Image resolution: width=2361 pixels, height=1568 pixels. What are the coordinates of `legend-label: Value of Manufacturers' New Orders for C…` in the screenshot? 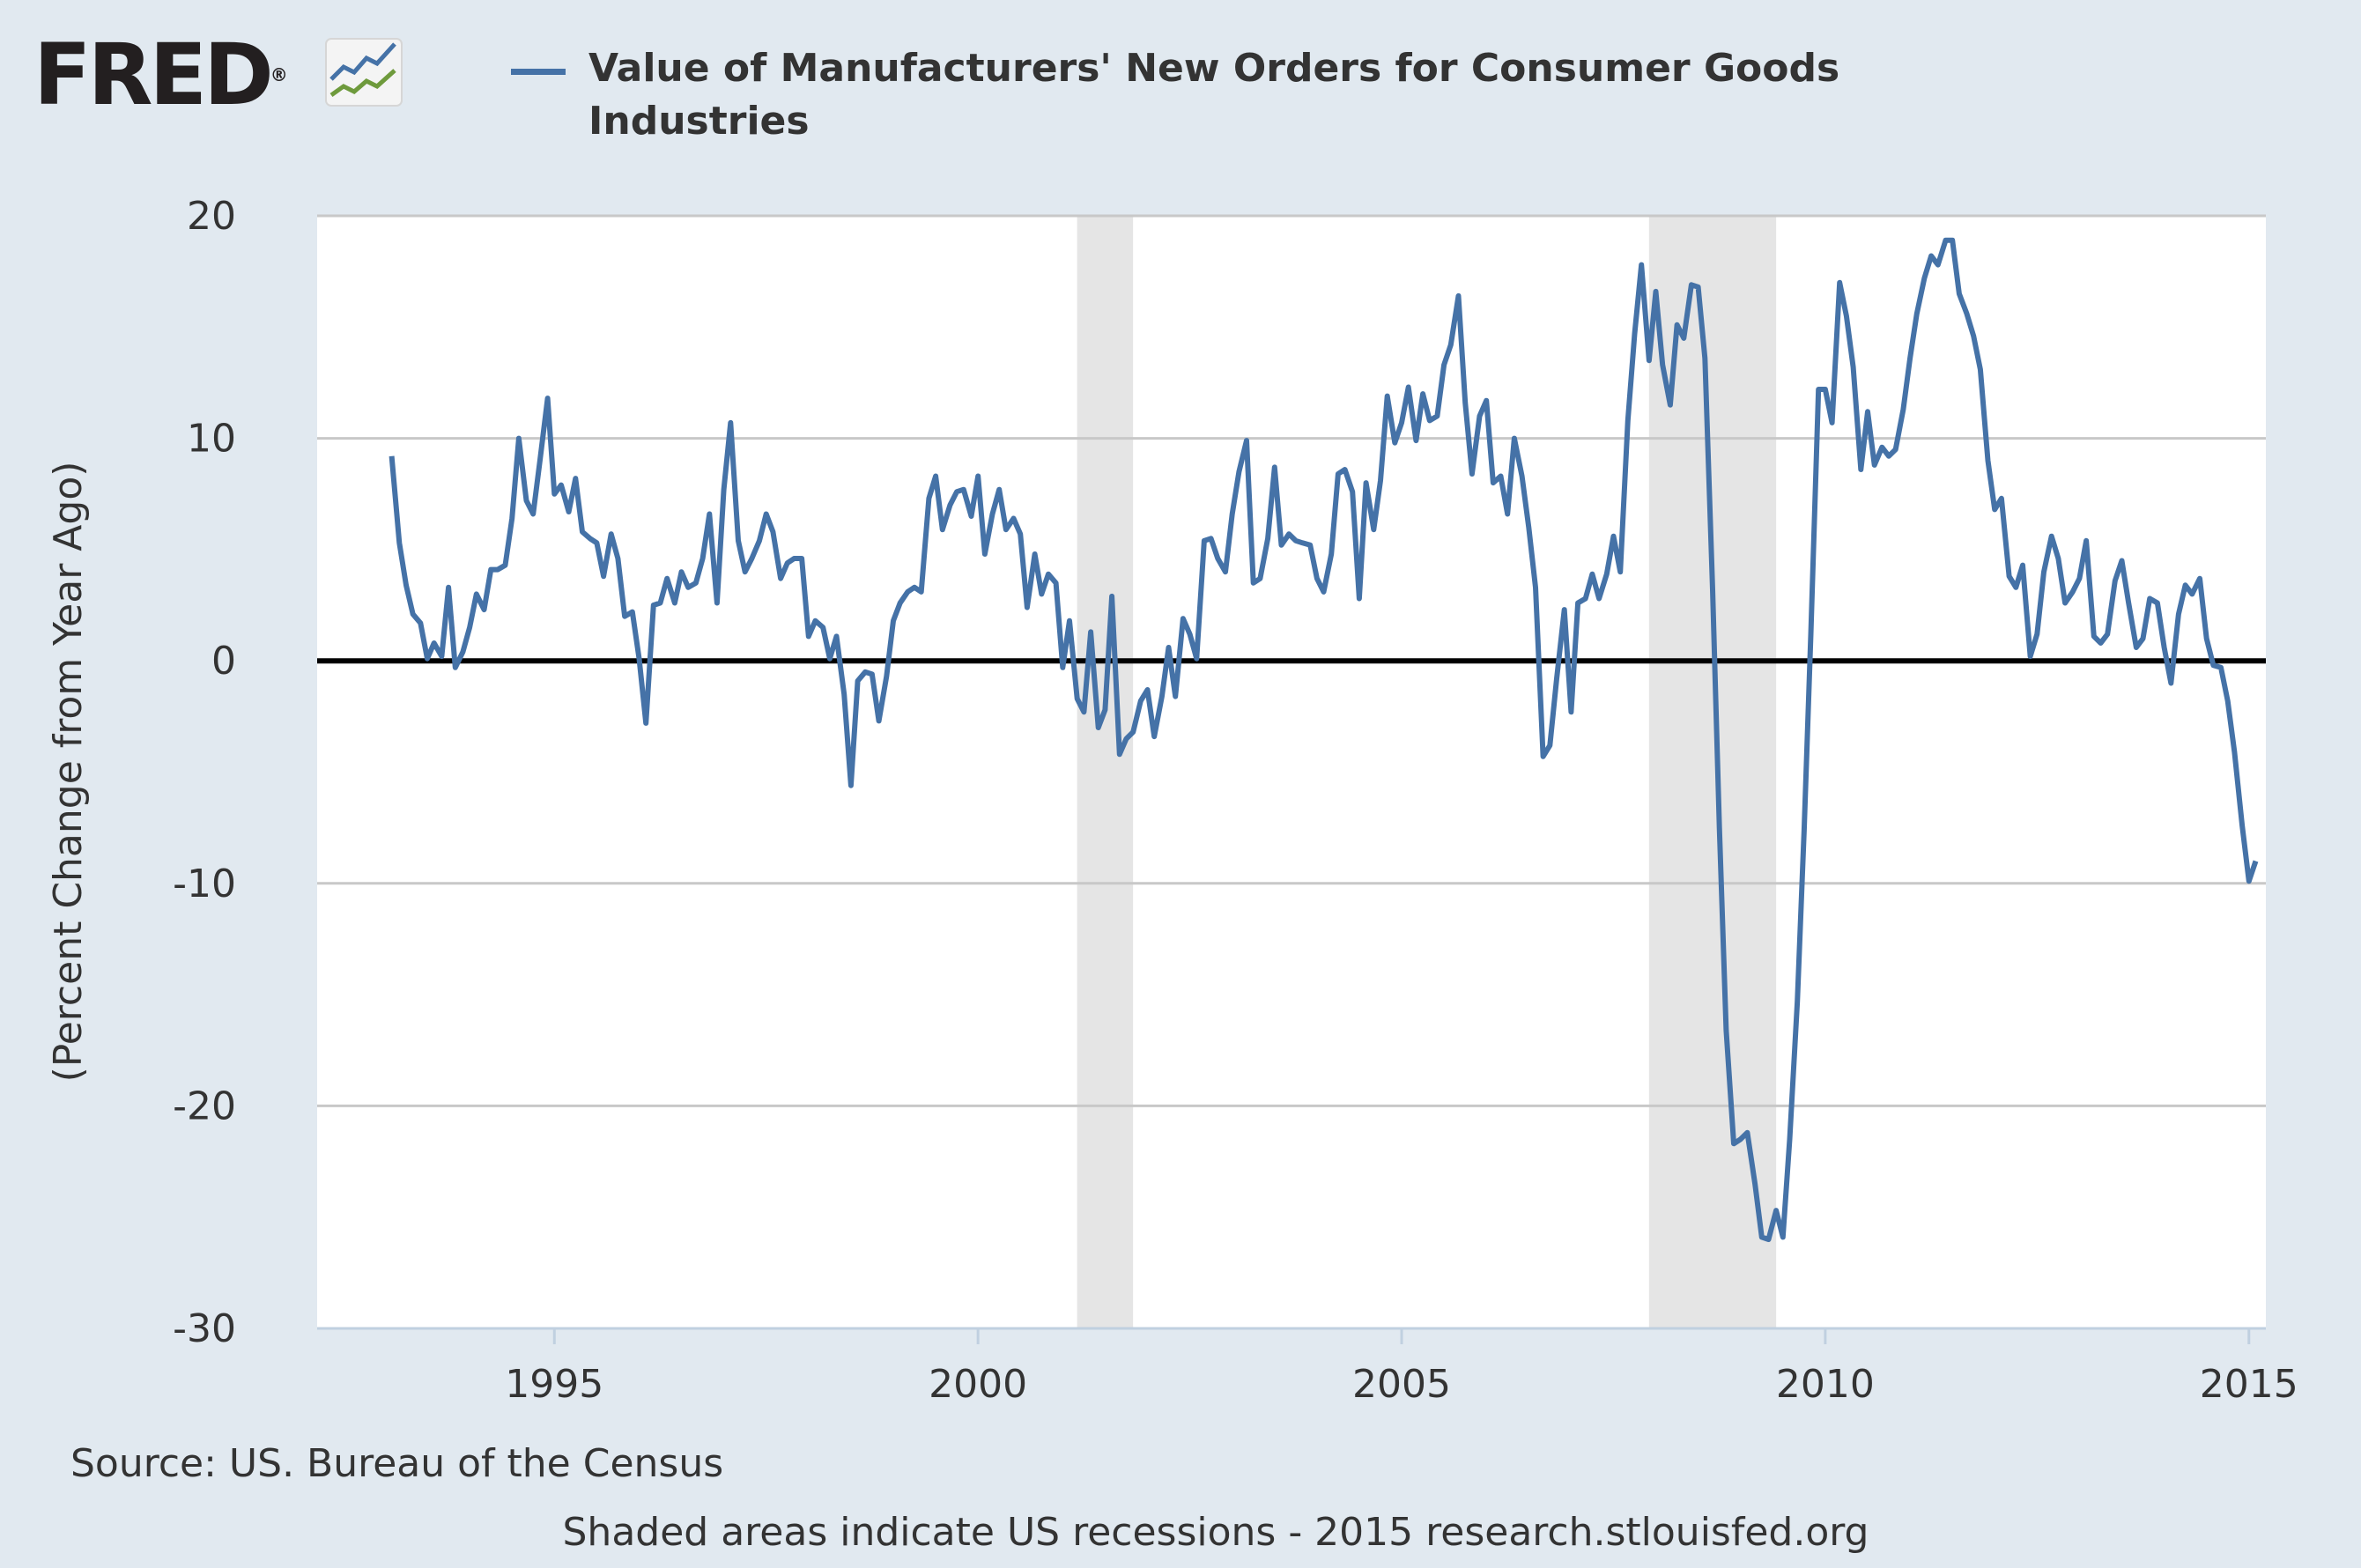 It's located at (1214, 95).